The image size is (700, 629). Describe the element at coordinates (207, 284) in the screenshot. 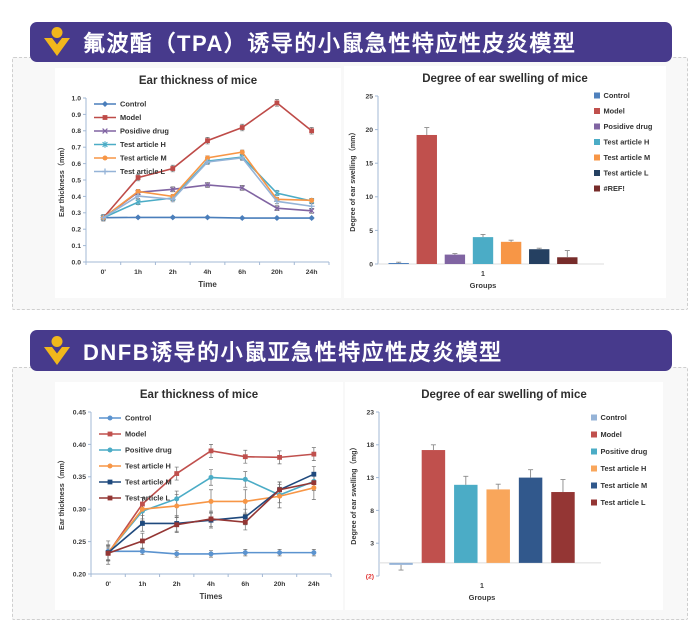

I see `svg-text: Time` at that location.